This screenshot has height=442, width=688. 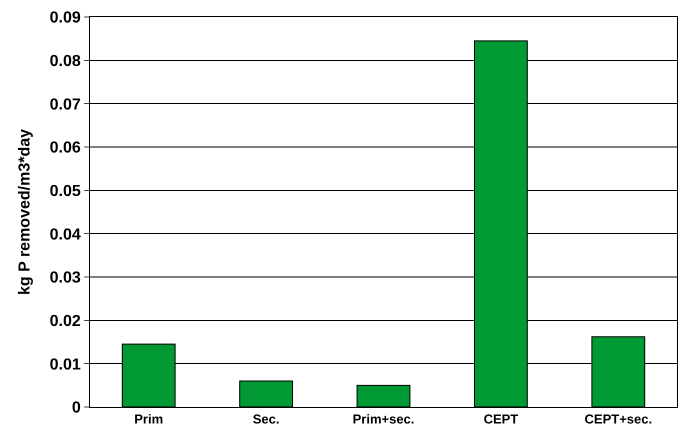 I want to click on y-tick-label: 0.02, so click(x=65, y=321).